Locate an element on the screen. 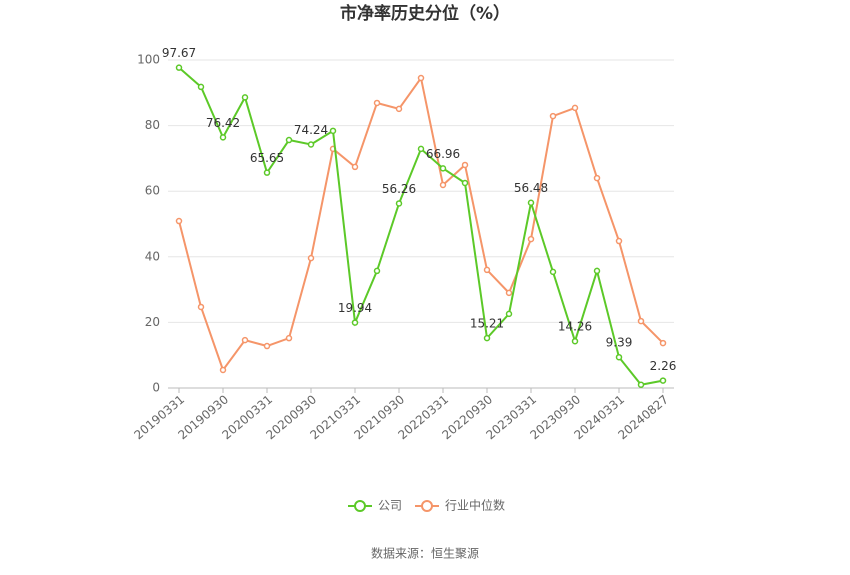 This screenshot has height=575, width=850. data-label: 56.26 is located at coordinates (399, 189).